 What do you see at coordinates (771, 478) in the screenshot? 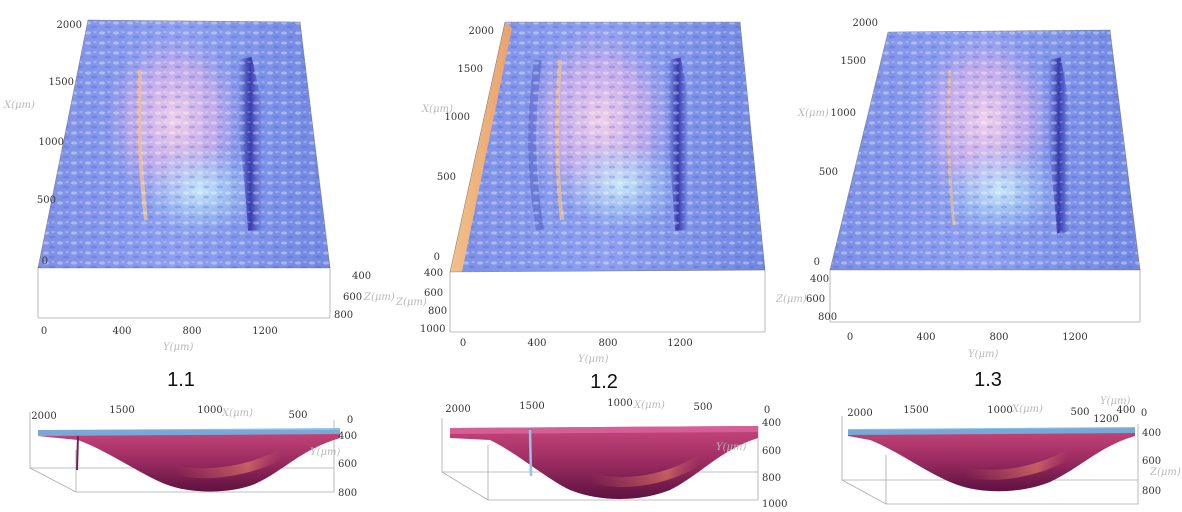
I see `panel-2-bottom-z-tick: 800` at bounding box center [771, 478].